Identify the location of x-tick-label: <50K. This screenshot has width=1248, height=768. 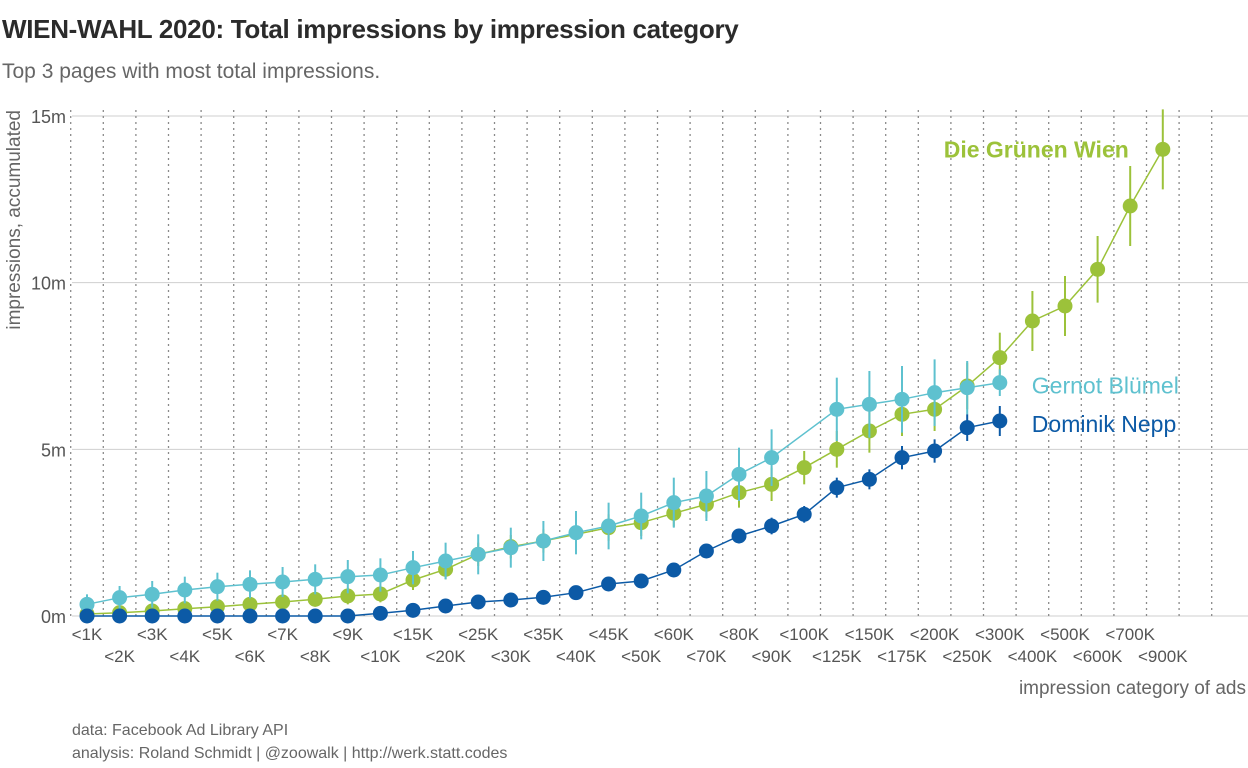
(641, 656).